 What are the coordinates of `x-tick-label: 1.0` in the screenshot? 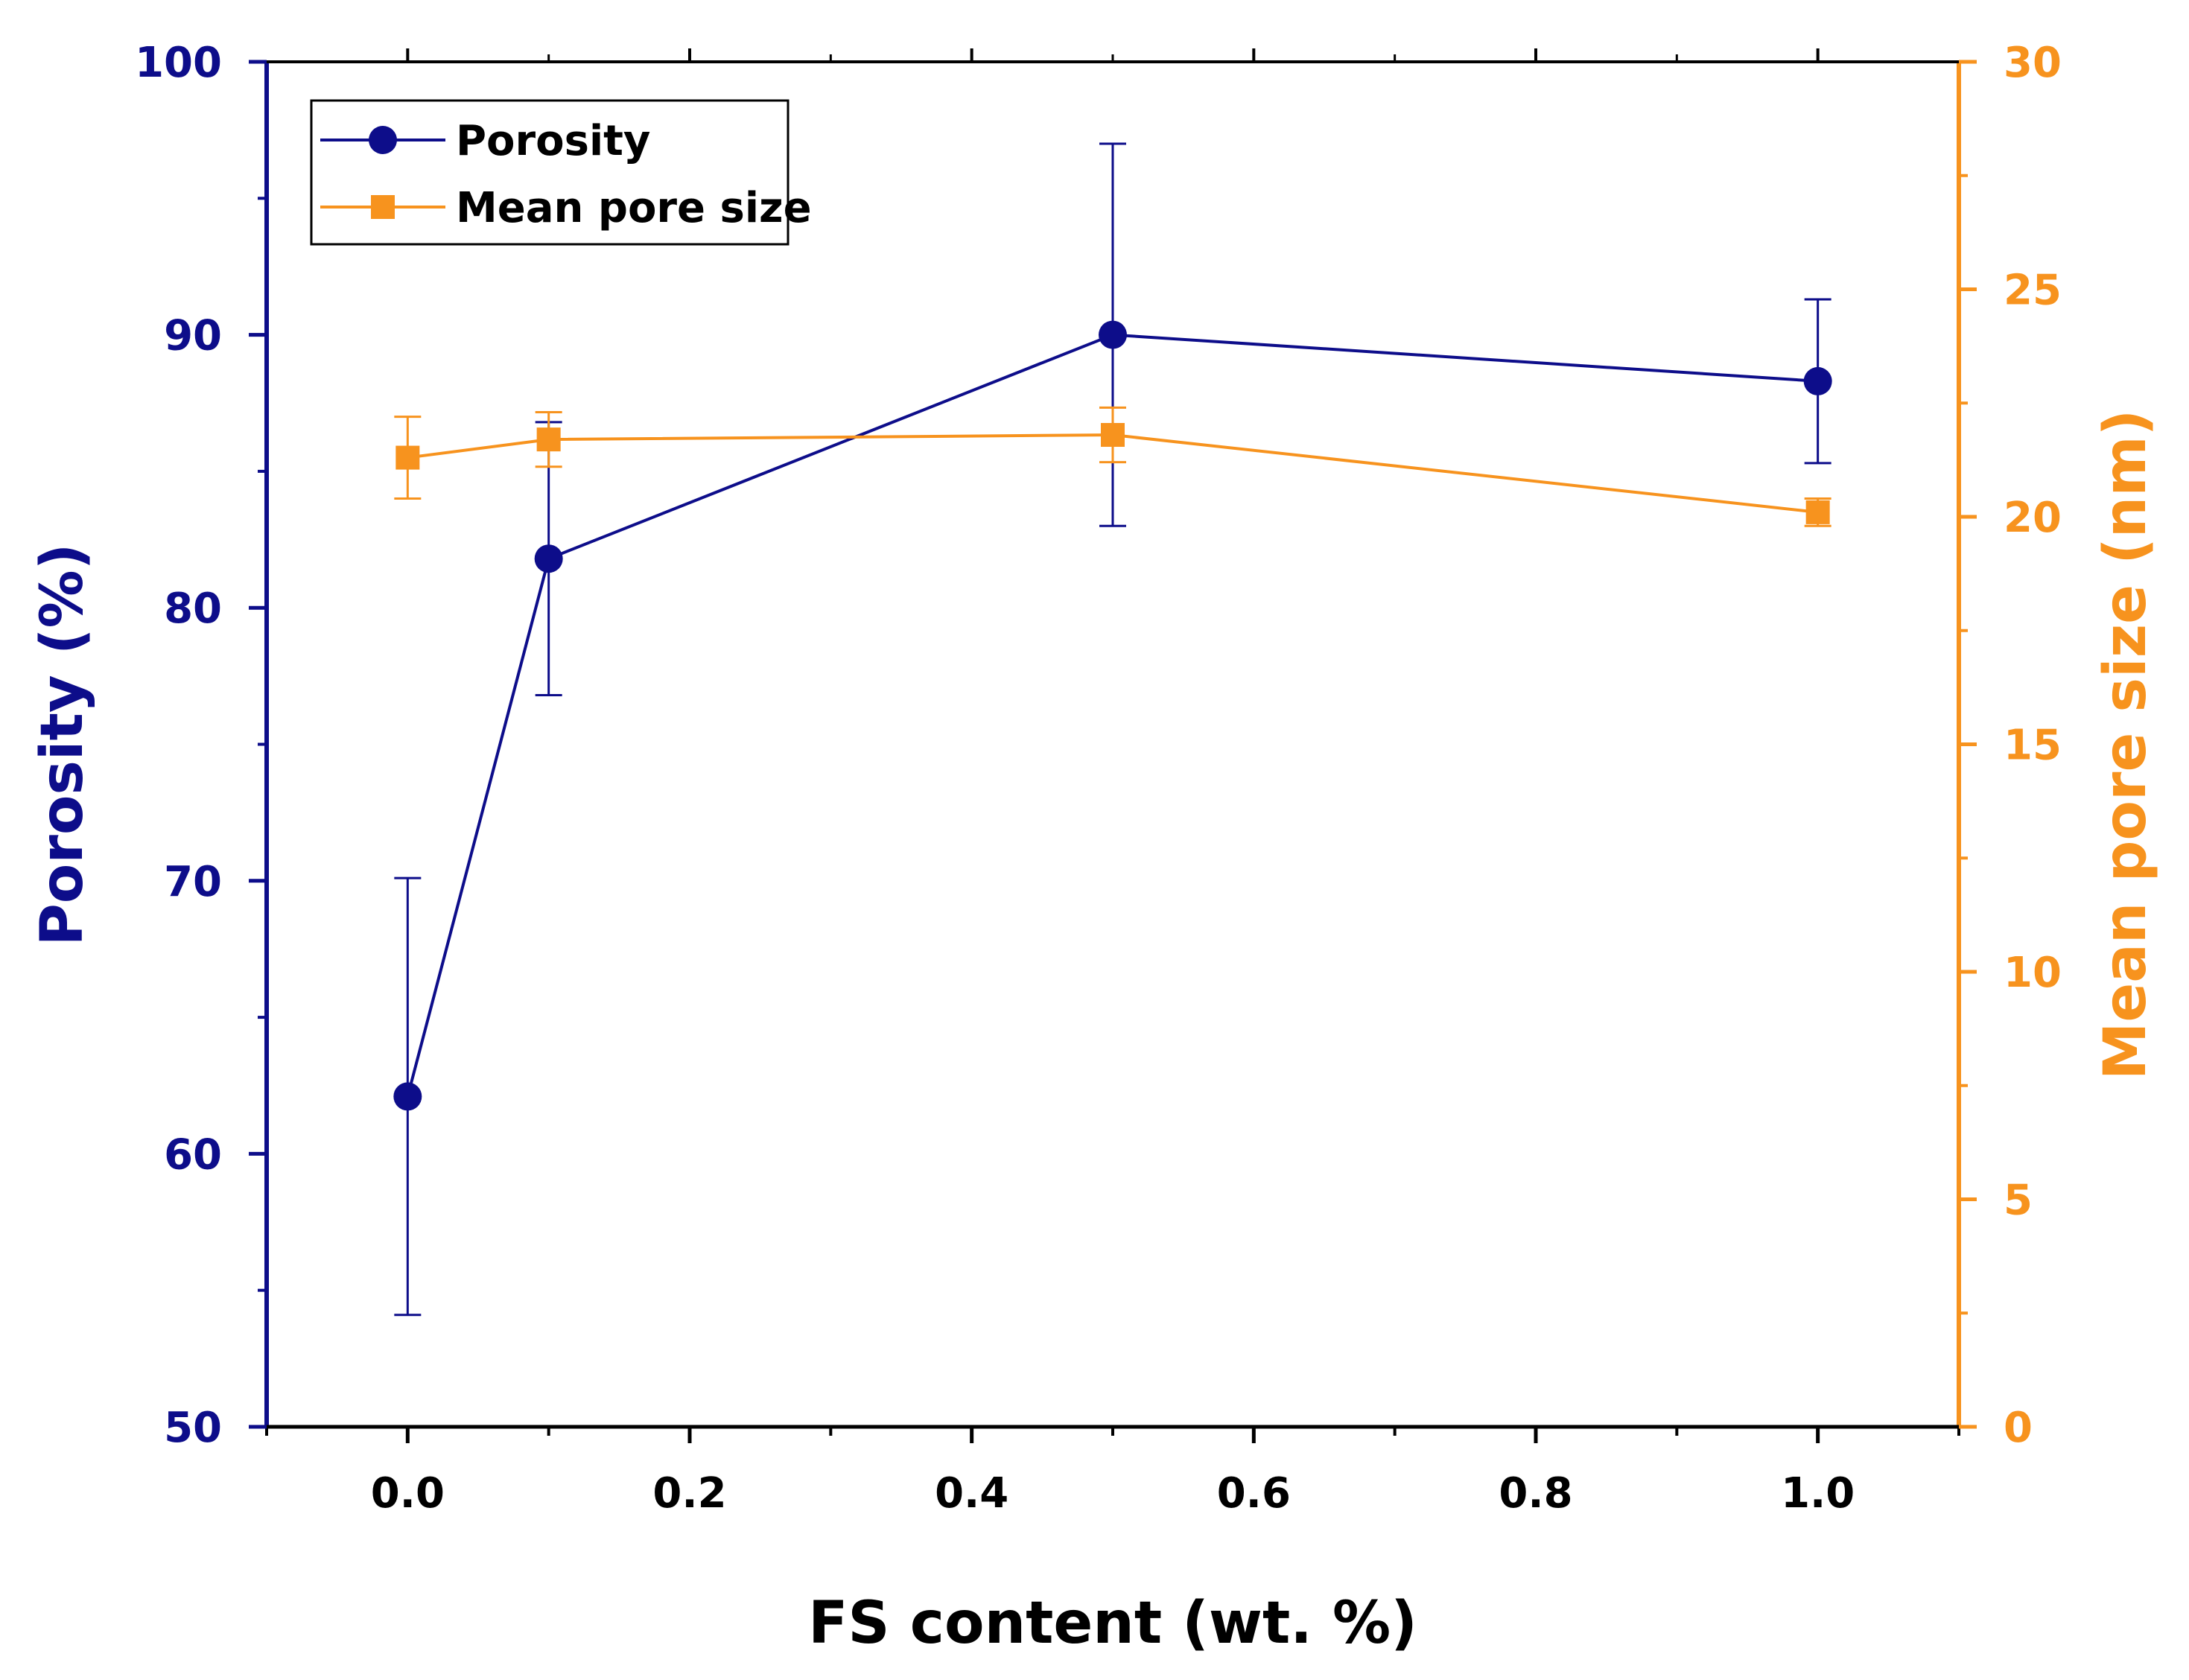 It's located at (1818, 1493).